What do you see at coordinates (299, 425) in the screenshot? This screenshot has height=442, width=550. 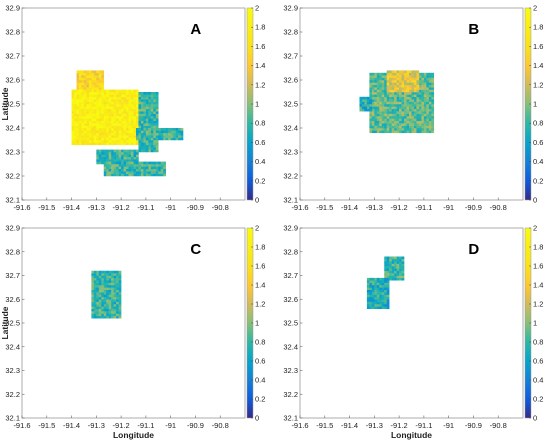 I see `x-tick-label: -91.6` at bounding box center [299, 425].